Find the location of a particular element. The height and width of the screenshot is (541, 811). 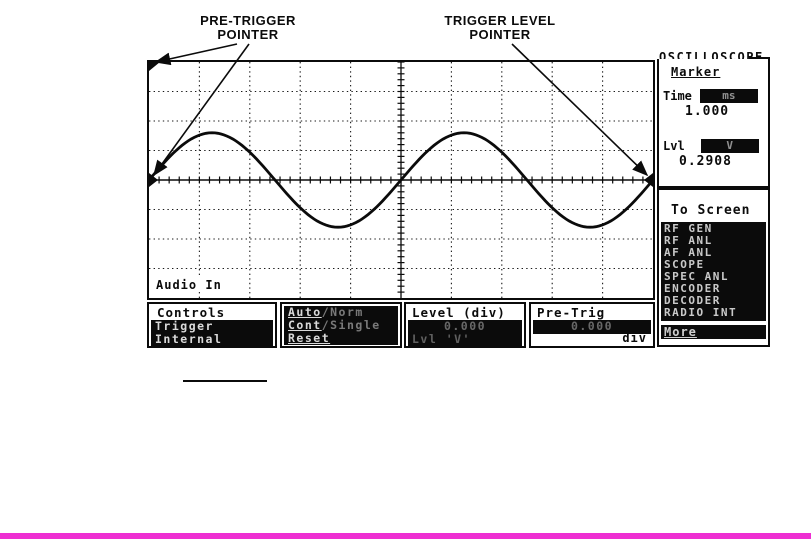

trigger-mode-reset: Reset is located at coordinates (309, 338).